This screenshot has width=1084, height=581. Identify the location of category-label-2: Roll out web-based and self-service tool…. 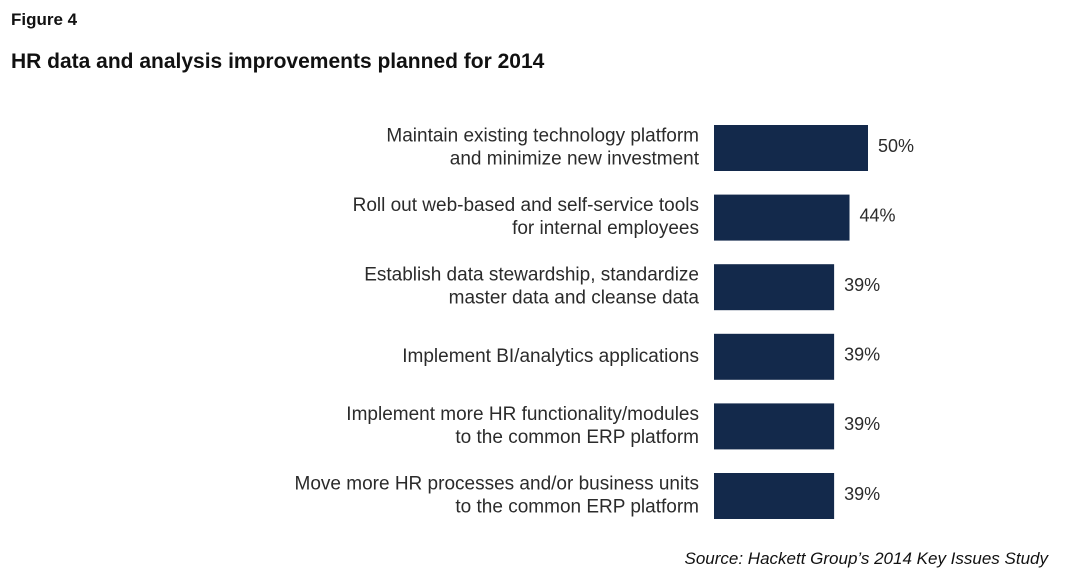
(526, 217).